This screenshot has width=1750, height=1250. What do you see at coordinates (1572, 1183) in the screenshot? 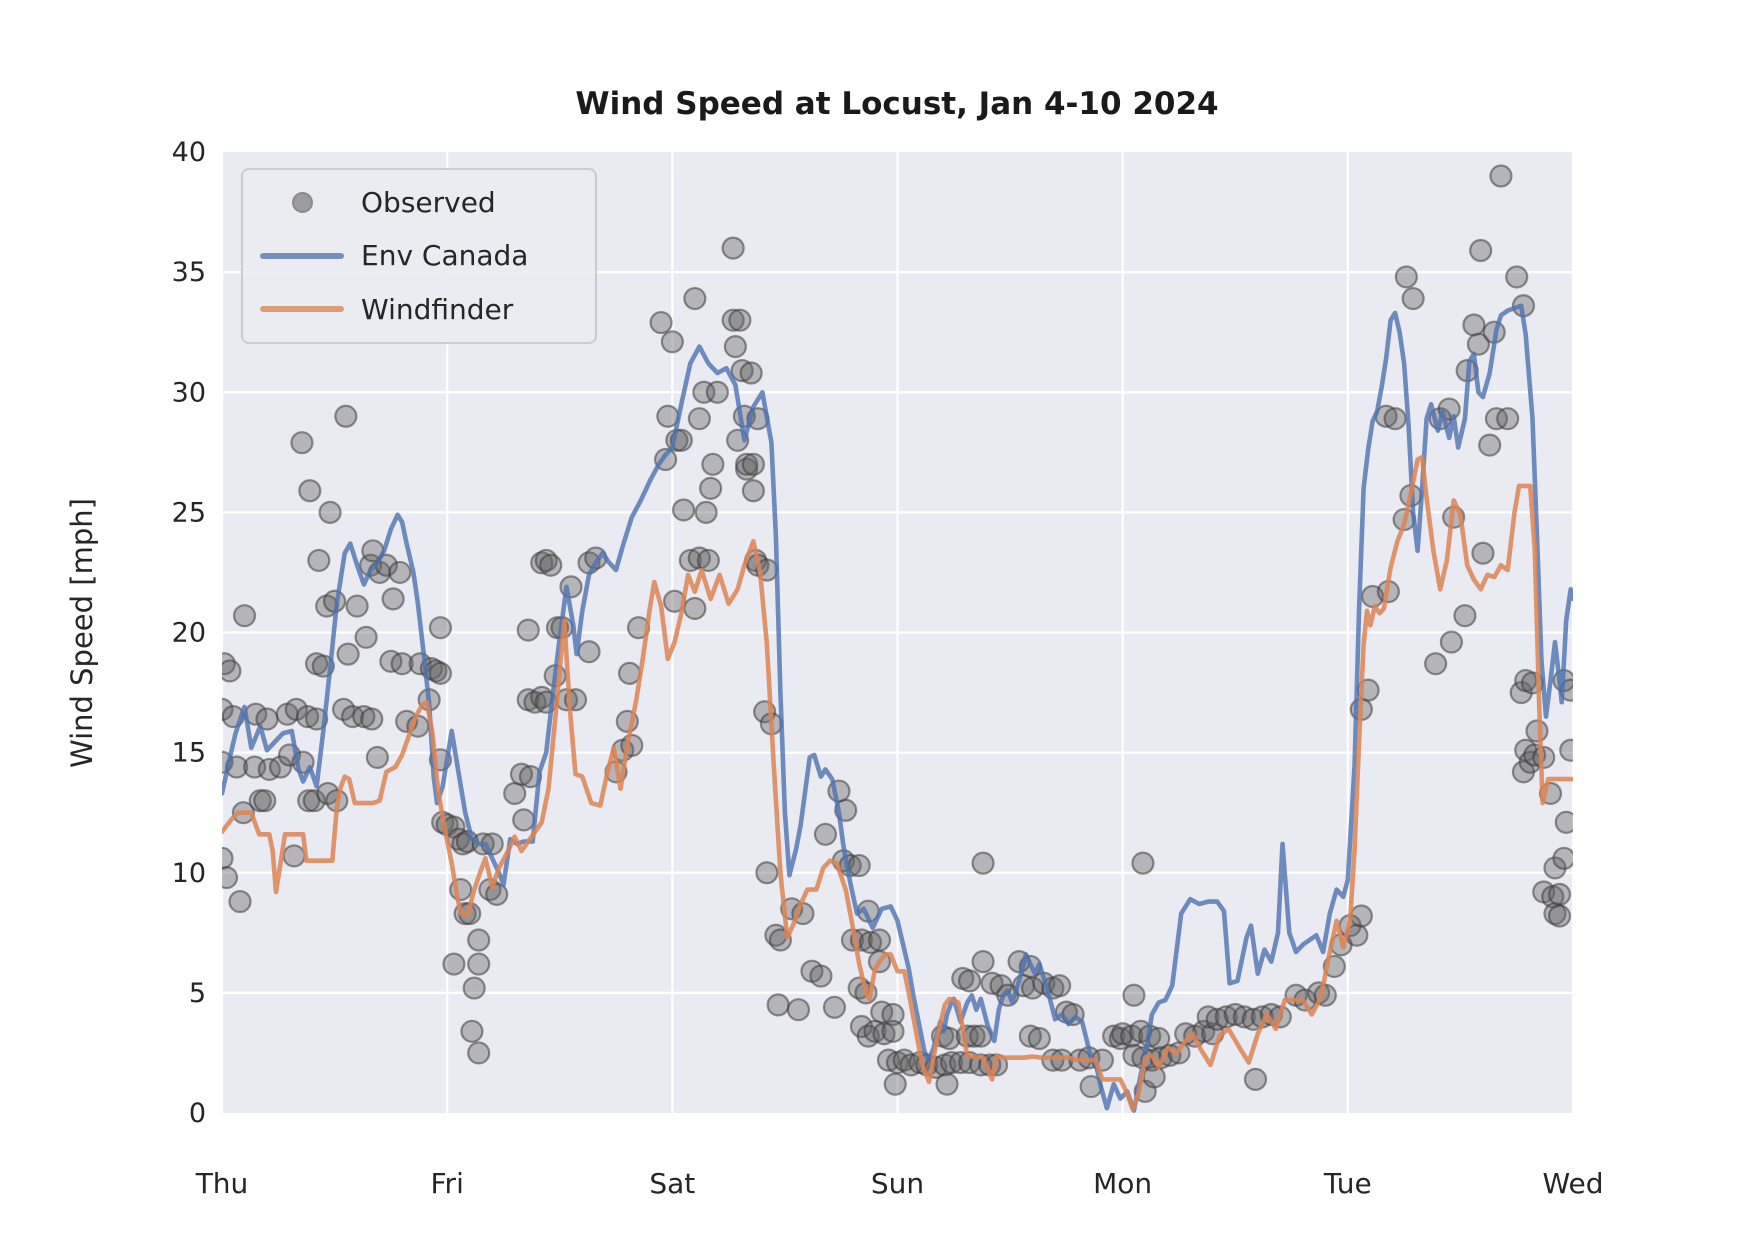
I see `svg-text: Wed` at bounding box center [1572, 1183].